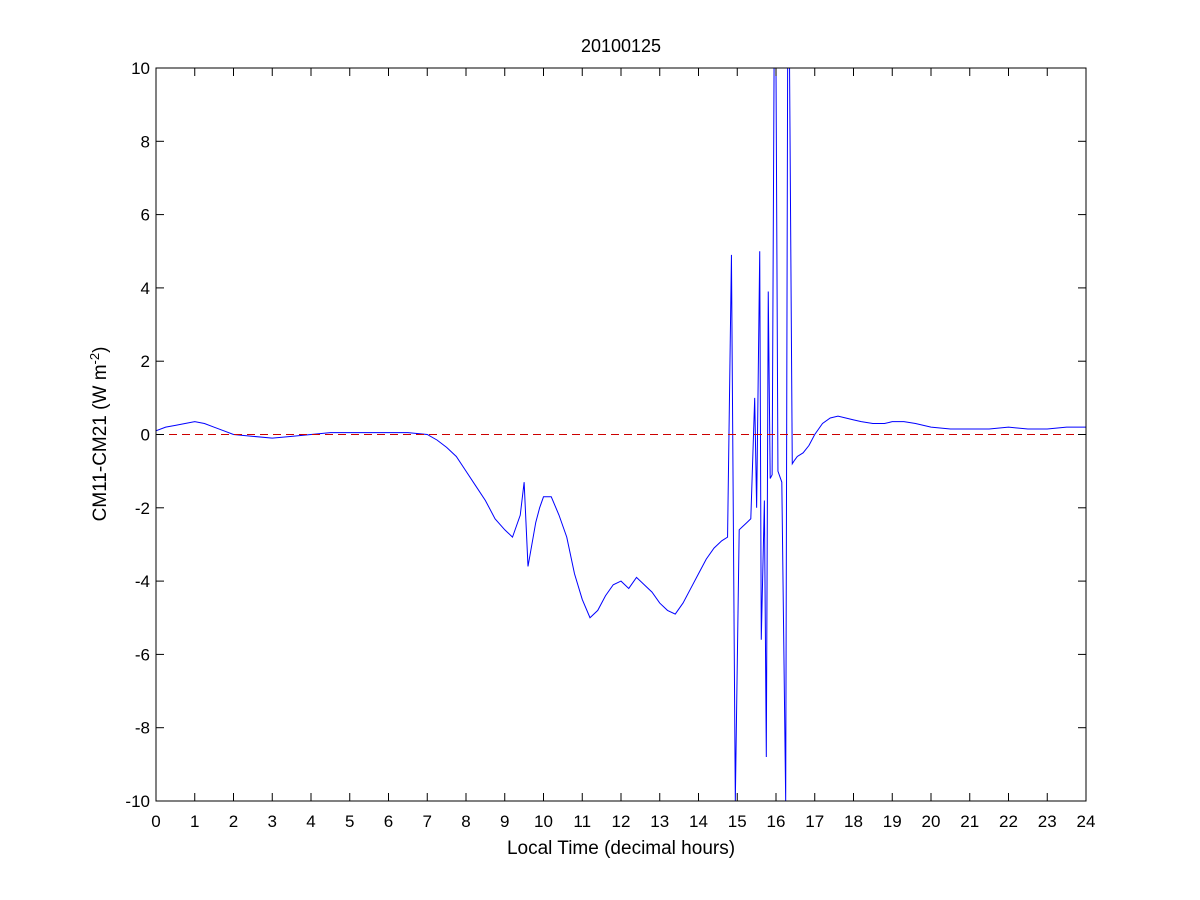 This screenshot has height=900, width=1200. What do you see at coordinates (137, 801) in the screenshot?
I see `y-tick-label: -10` at bounding box center [137, 801].